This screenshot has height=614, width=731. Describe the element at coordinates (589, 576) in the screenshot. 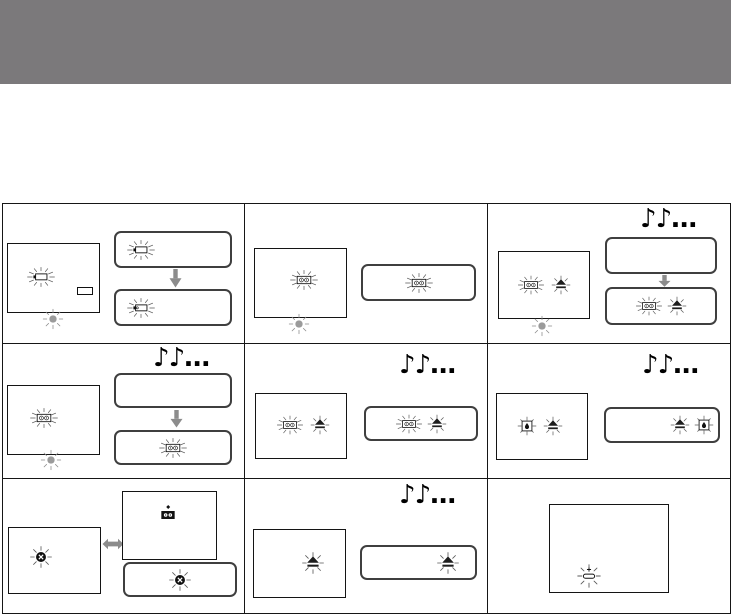

I see `blinking-lithium-battery-icon` at that location.